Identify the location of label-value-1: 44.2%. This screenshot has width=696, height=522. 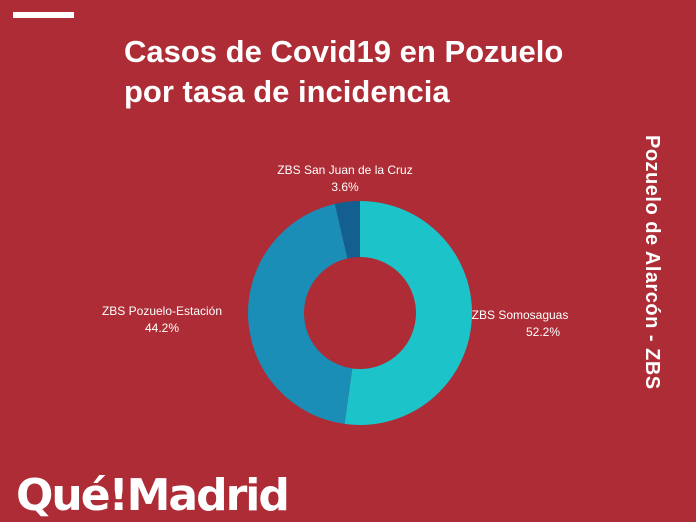
(162, 328).